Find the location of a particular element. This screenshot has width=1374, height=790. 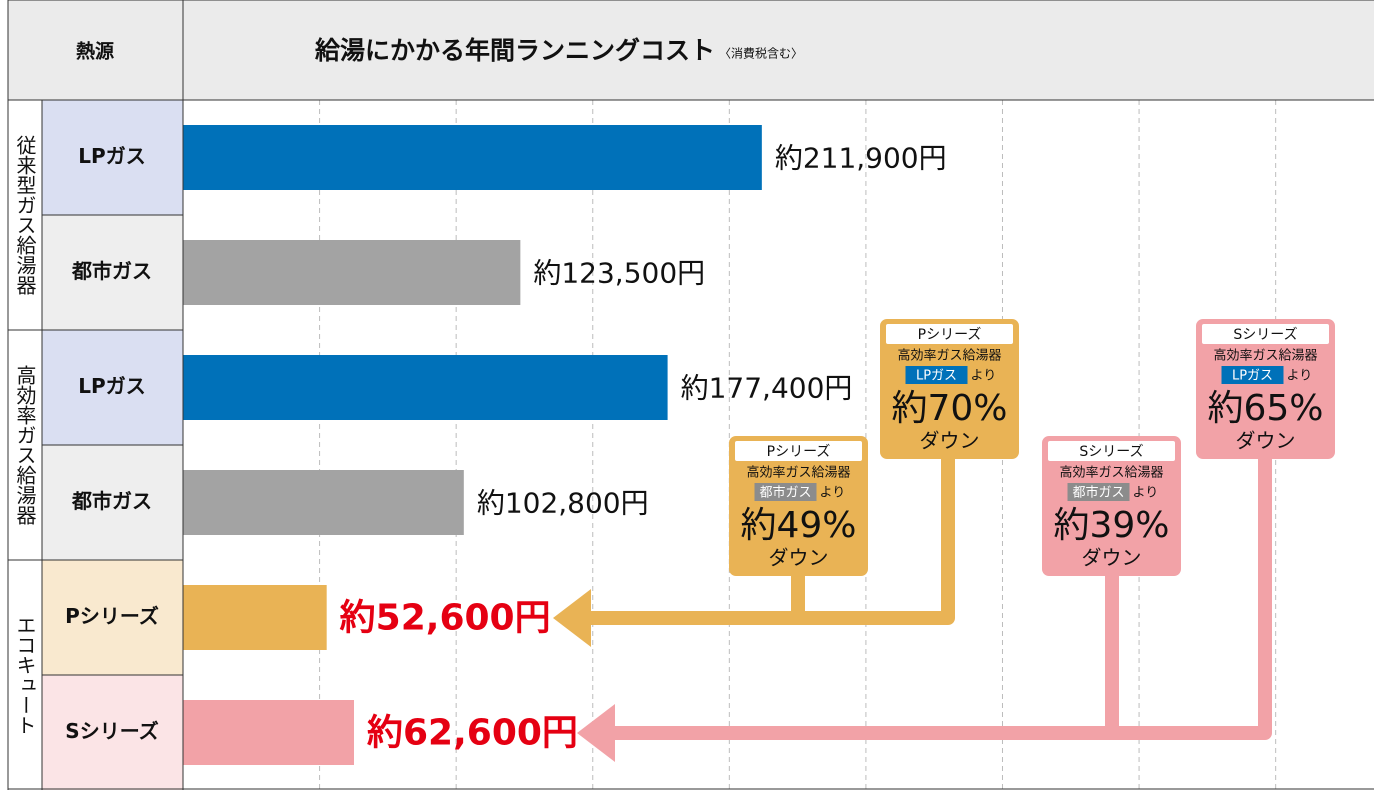

callout-rate: 約39% is located at coordinates (1111, 525).